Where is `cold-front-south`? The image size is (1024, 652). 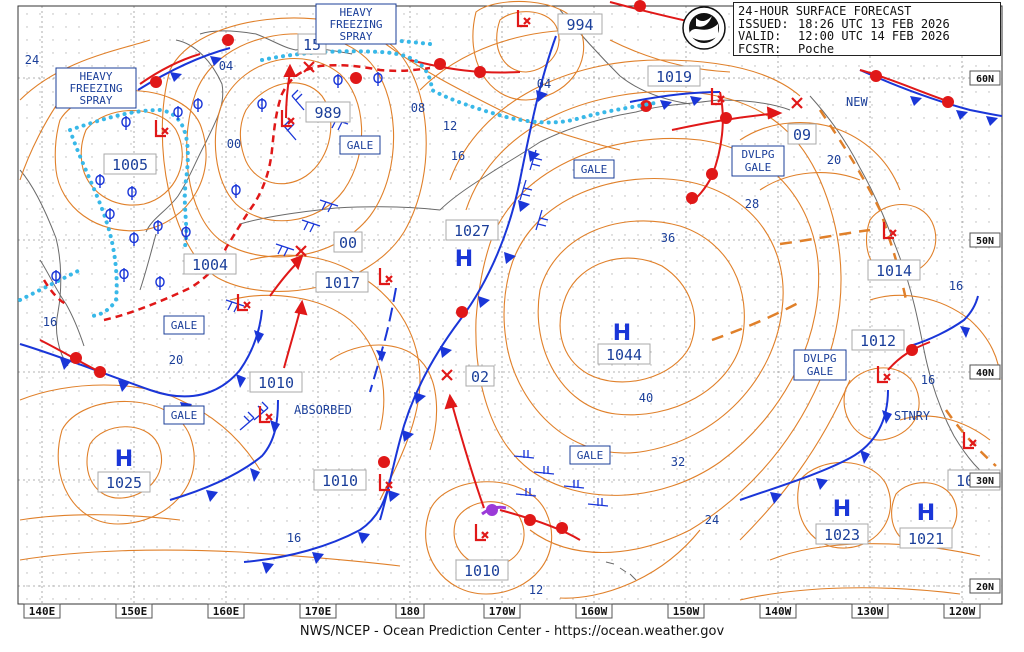 cold-front-south is located at coordinates (317, 521).